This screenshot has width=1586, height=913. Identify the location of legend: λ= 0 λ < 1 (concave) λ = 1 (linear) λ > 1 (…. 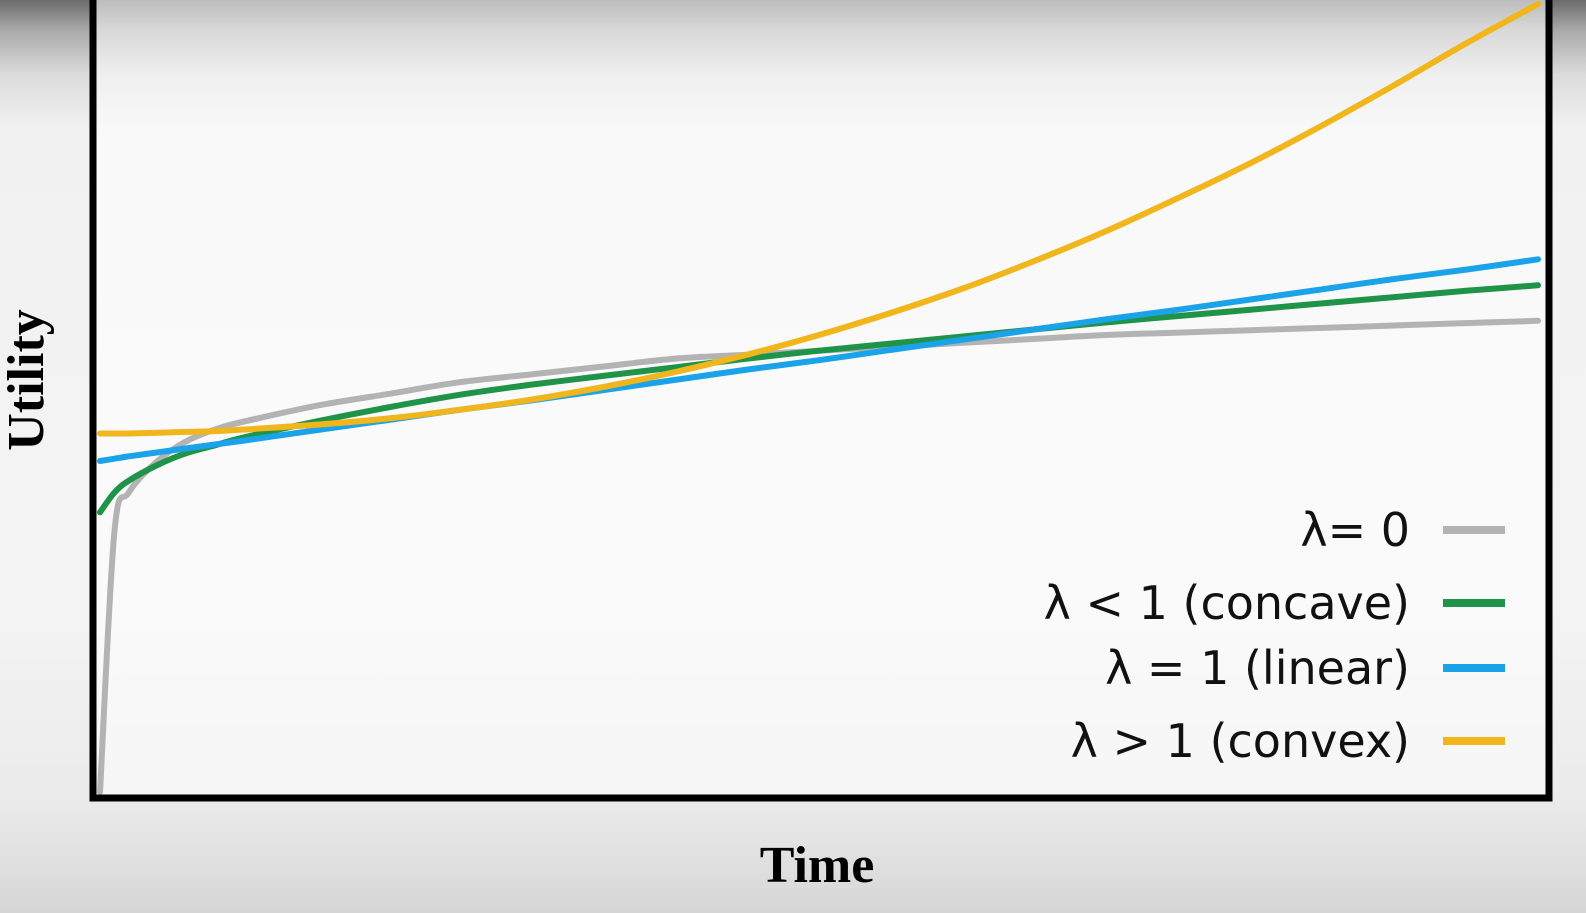
(1274, 635).